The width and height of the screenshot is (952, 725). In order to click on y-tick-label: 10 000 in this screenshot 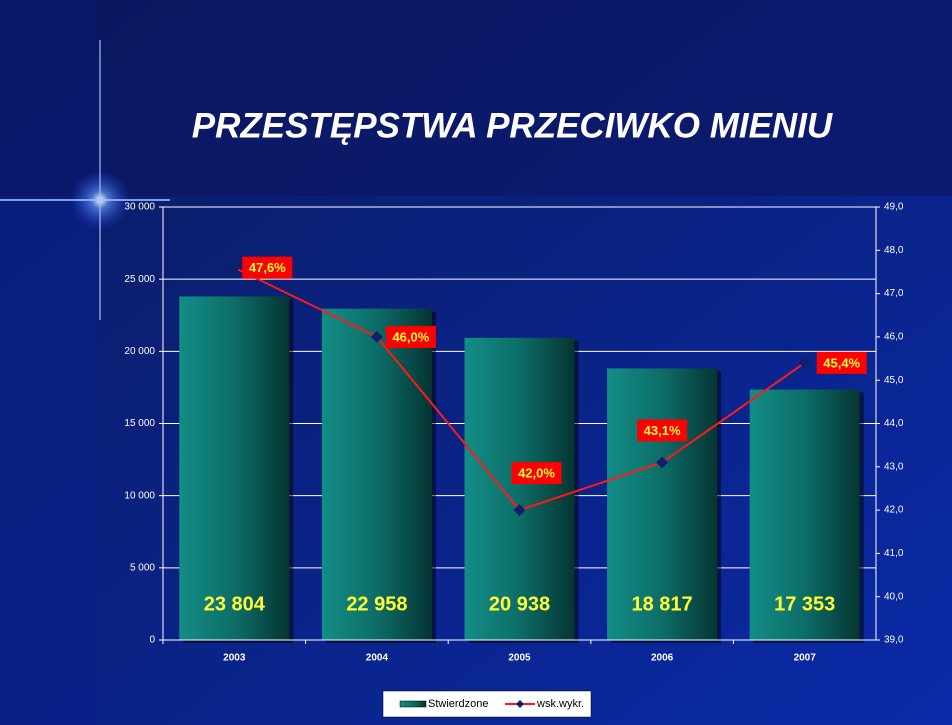, I will do `click(139, 495)`.